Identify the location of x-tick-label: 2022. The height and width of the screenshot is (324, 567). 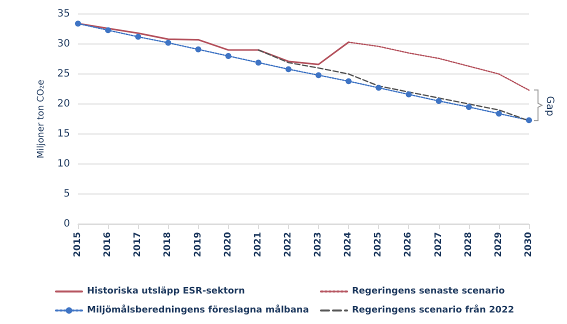
(288, 245).